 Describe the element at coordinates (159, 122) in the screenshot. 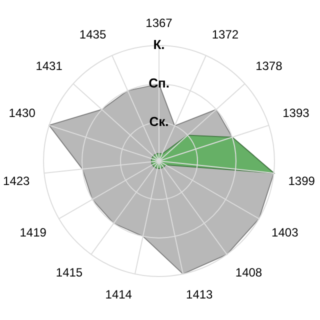

I see `y-tick-label: Ск.` at that location.